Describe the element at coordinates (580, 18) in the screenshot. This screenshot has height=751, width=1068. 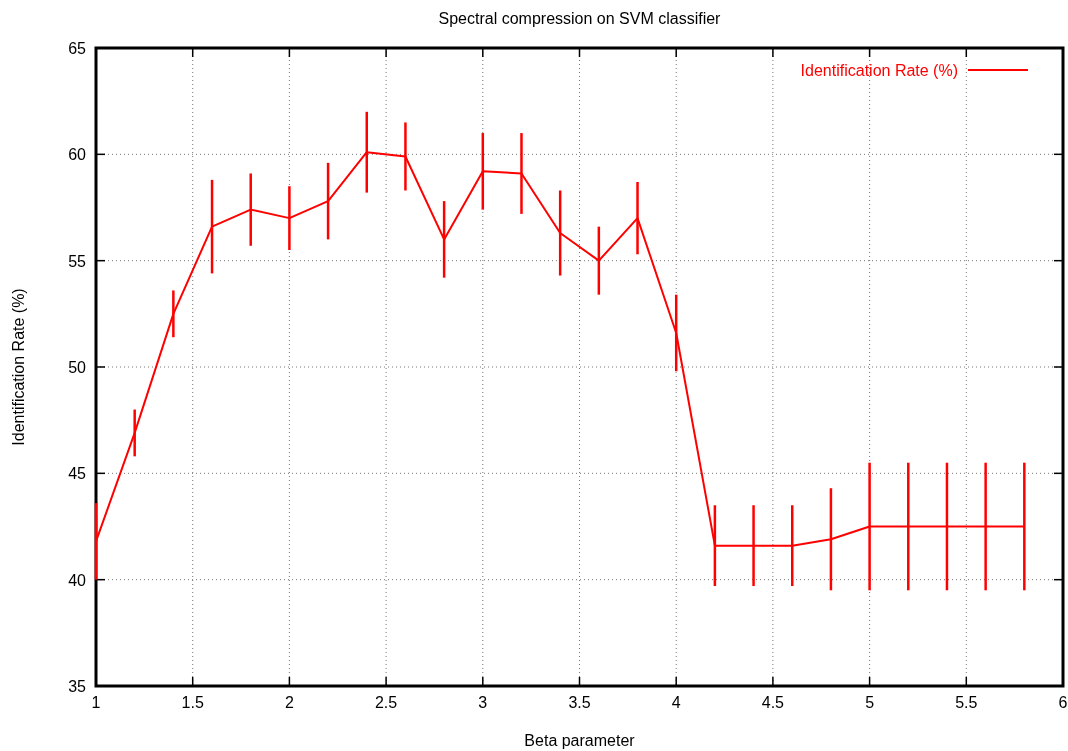
I see `chart-title: Spectral compression on SVM classifier` at that location.